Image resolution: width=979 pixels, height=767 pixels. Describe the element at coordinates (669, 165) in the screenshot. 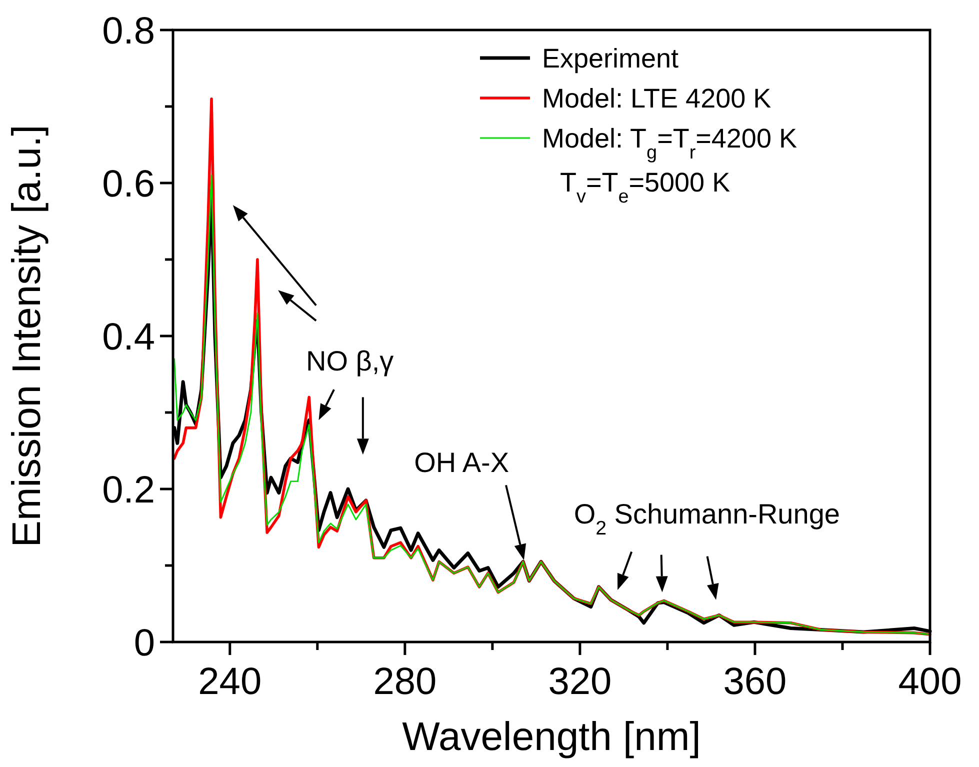

I see `text: Model: T$_{g}$=T$_{r}$=4200 K T$_{v}$=T$_{e}$=5000 K` at that location.